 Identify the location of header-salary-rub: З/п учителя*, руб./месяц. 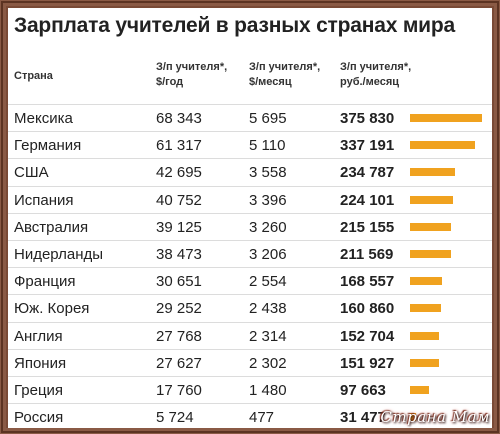
(375, 75).